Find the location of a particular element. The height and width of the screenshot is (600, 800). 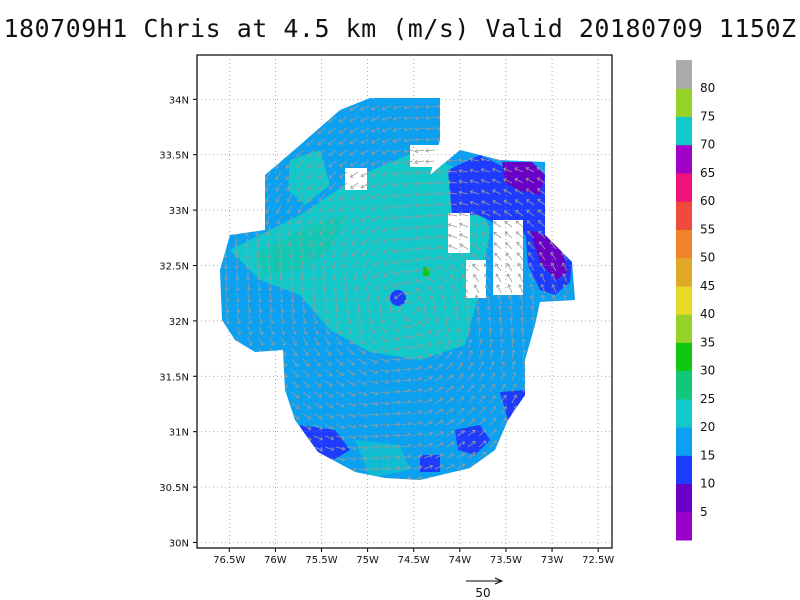

field-15ms-s is located at coordinates (430, 463).